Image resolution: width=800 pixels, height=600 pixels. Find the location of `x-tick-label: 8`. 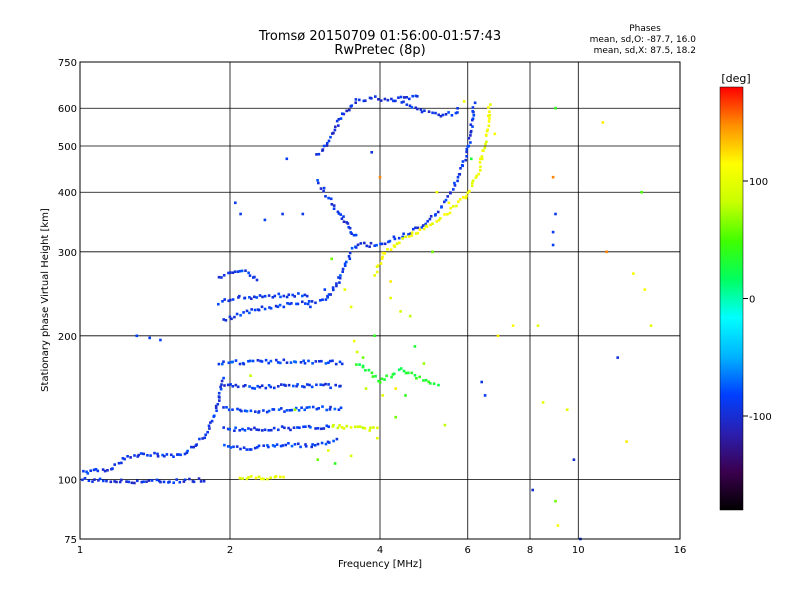

x-tick-label: 8 is located at coordinates (530, 550).